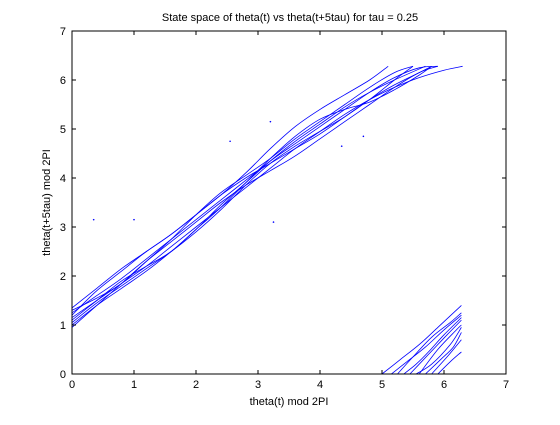  What do you see at coordinates (258, 385) in the screenshot?
I see `x-tick-label: 3` at bounding box center [258, 385].